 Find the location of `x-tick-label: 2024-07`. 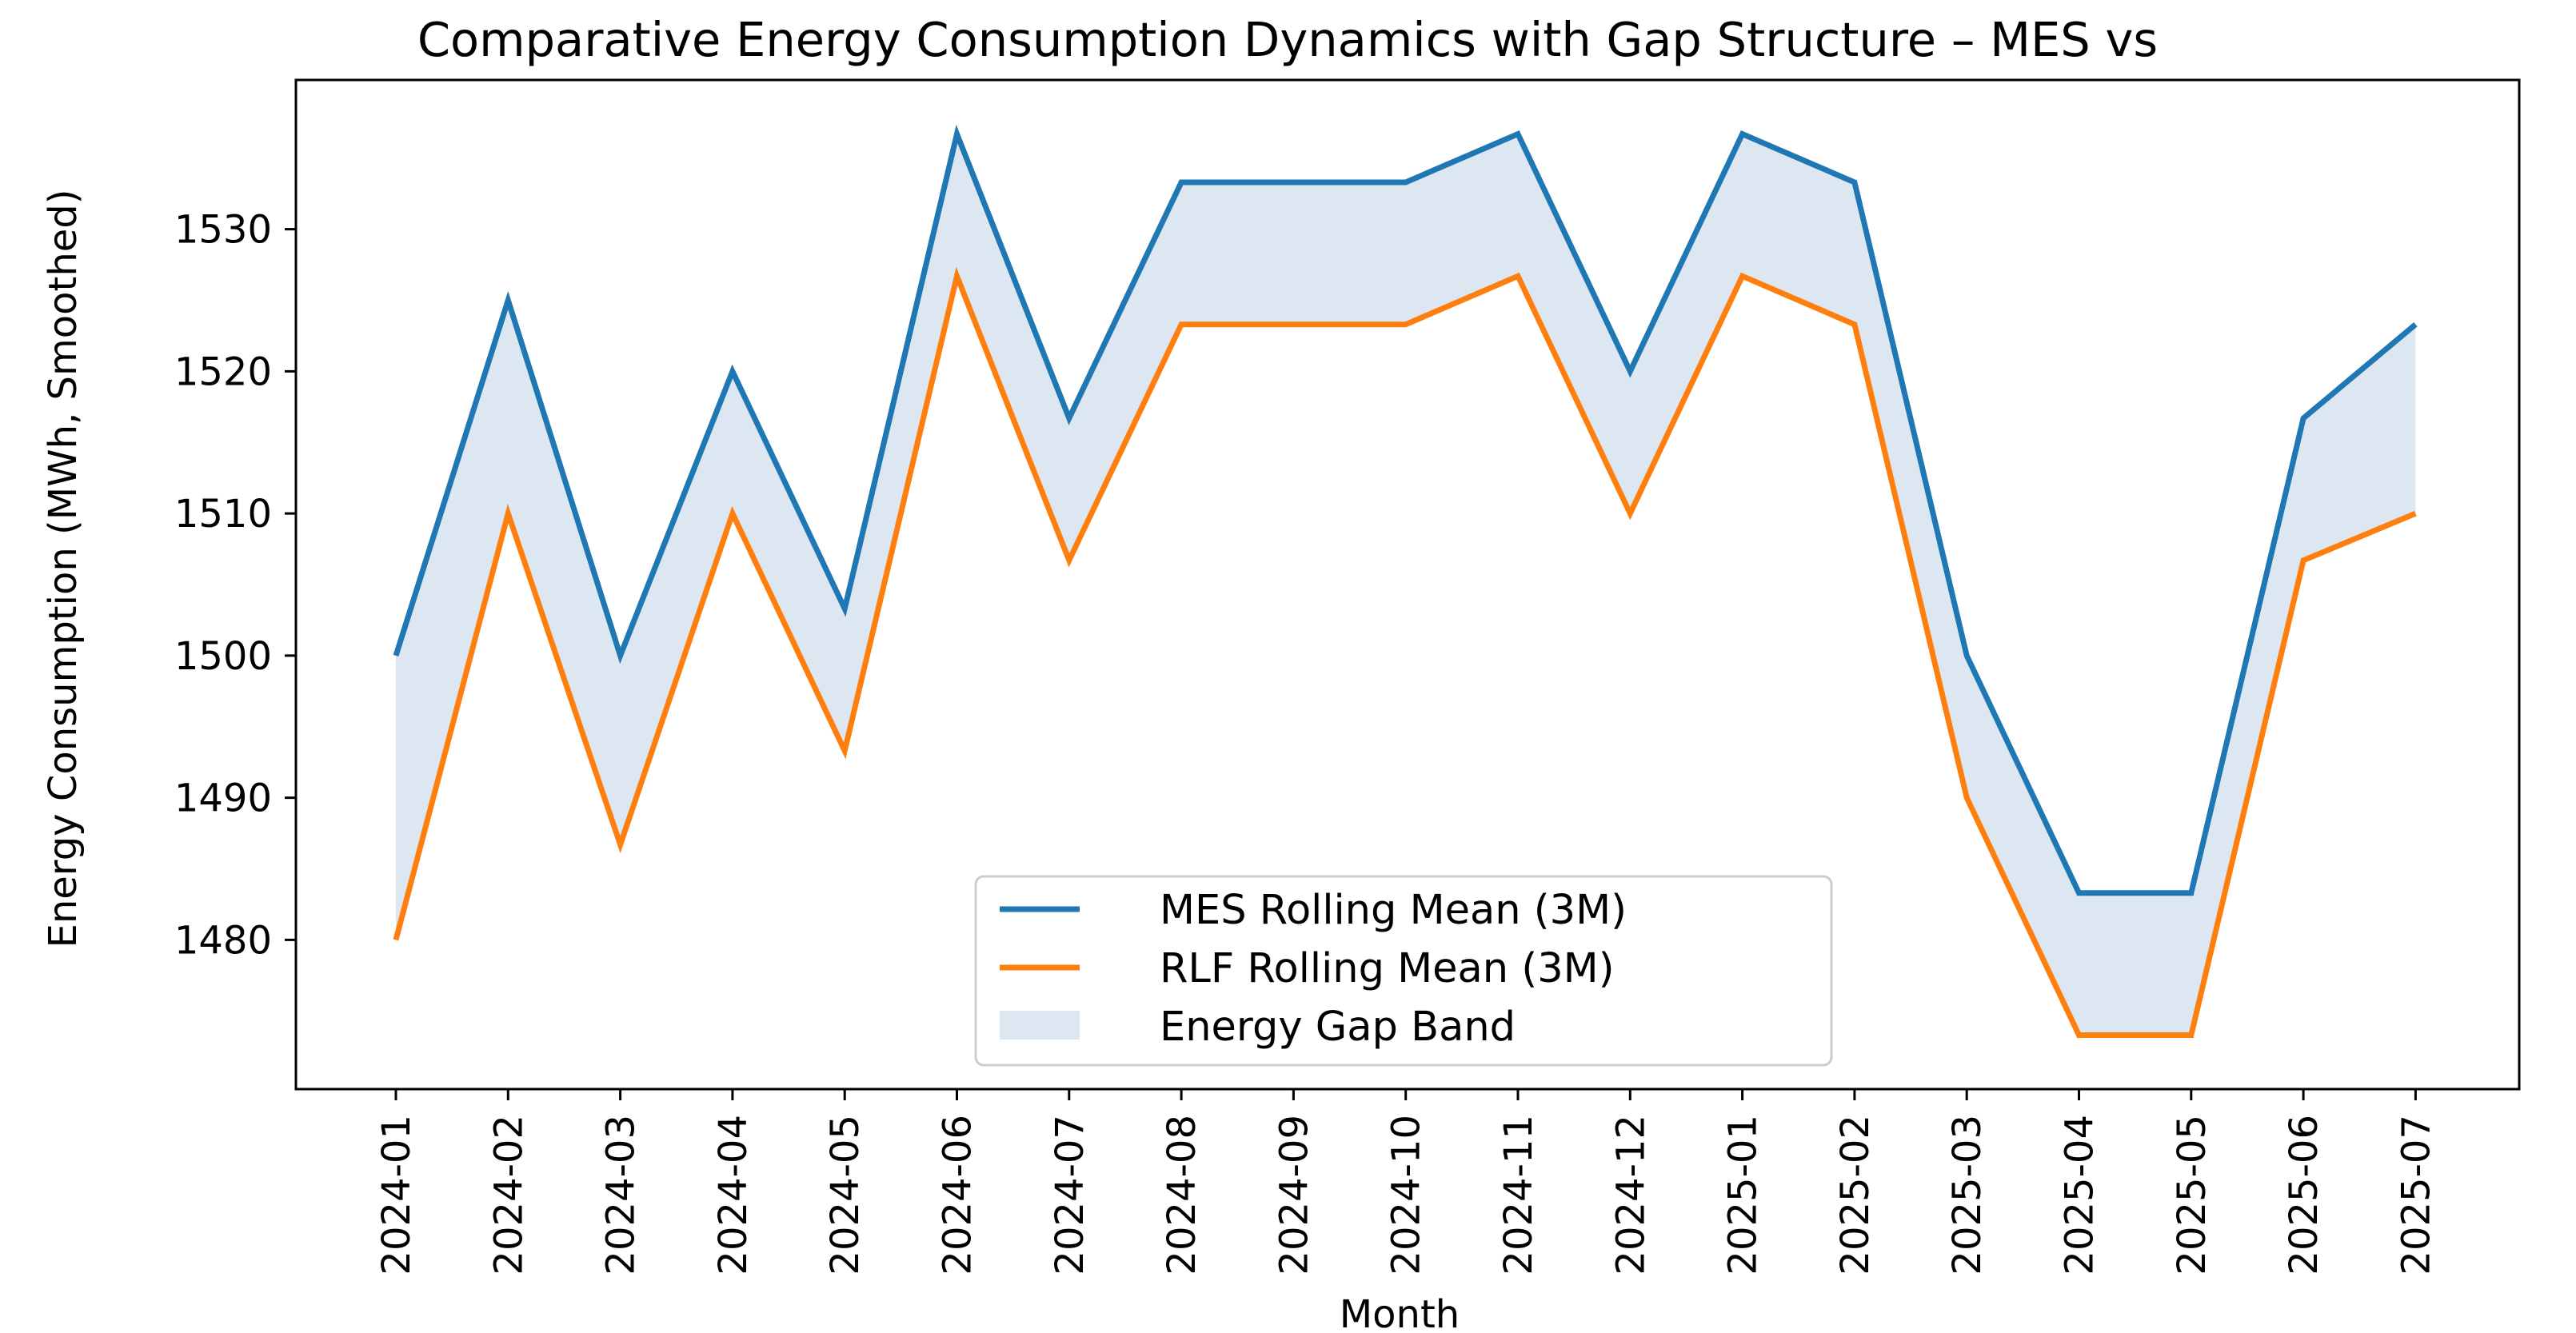

x-tick-label: 2024-07 is located at coordinates (1070, 1195).